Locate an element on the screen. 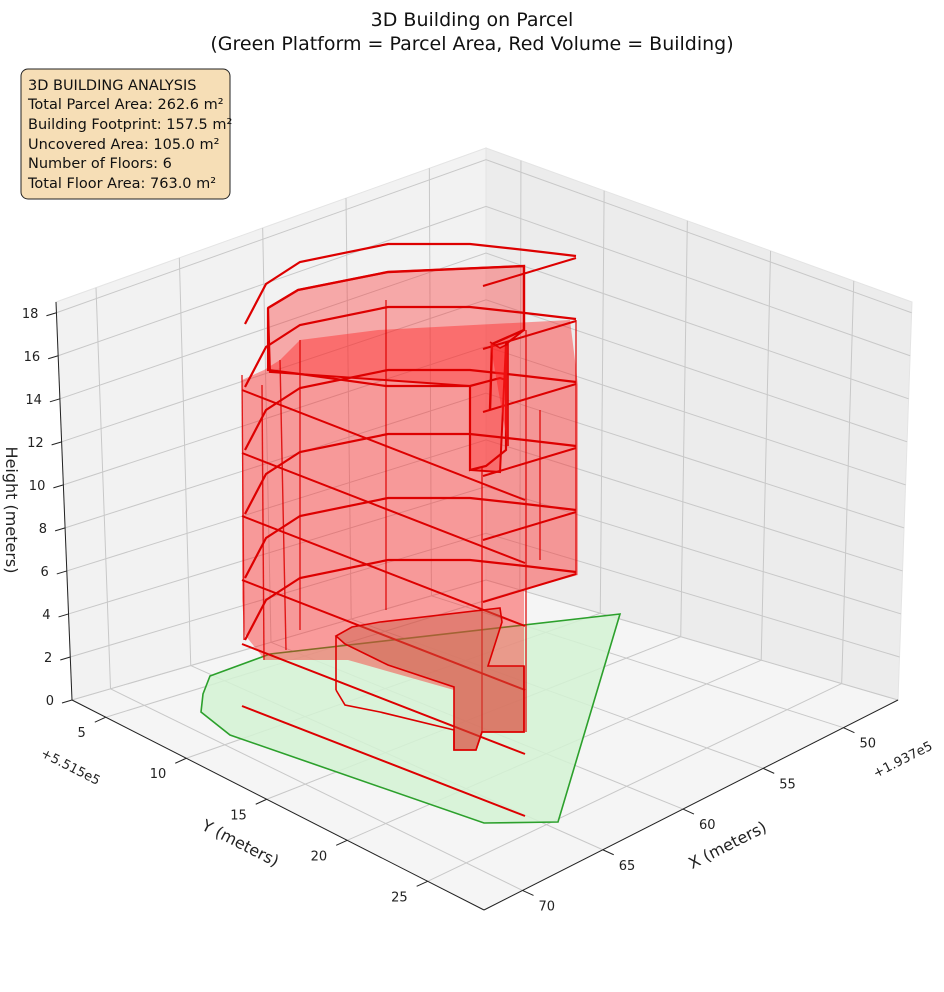  info-line-floors: Number of Floors: 6 is located at coordinates (100, 164).